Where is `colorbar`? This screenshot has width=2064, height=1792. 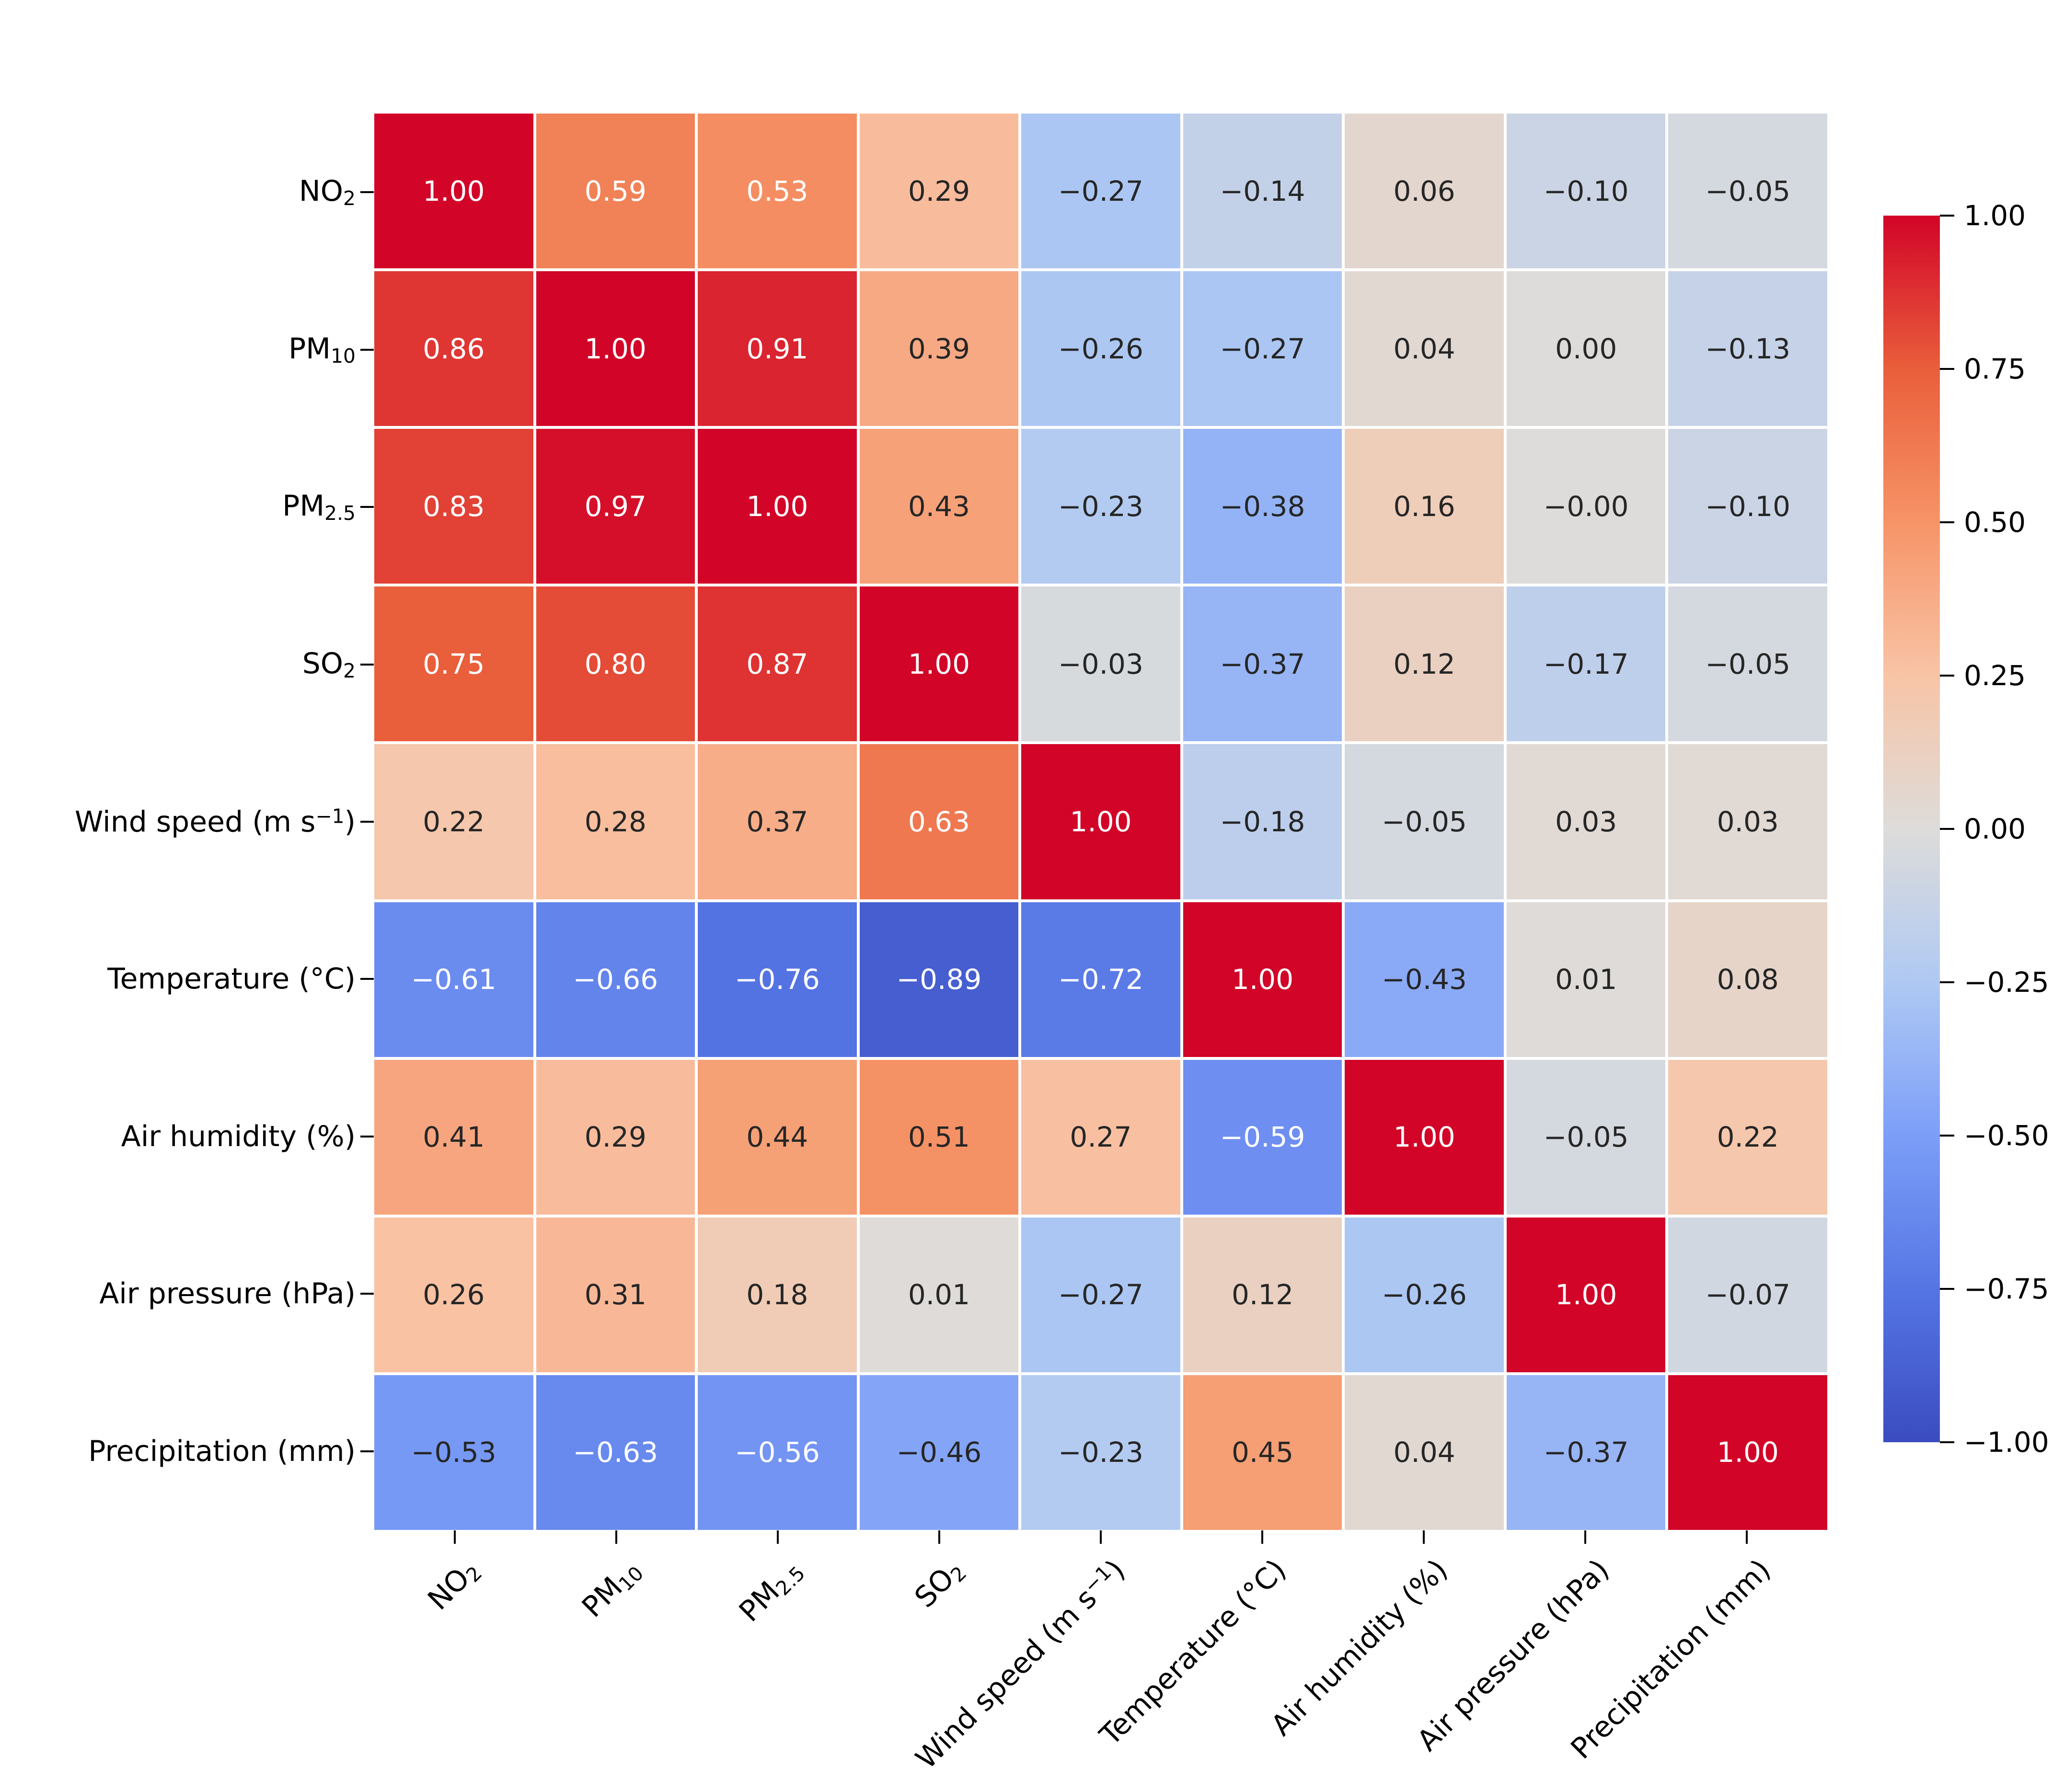 colorbar is located at coordinates (1911, 829).